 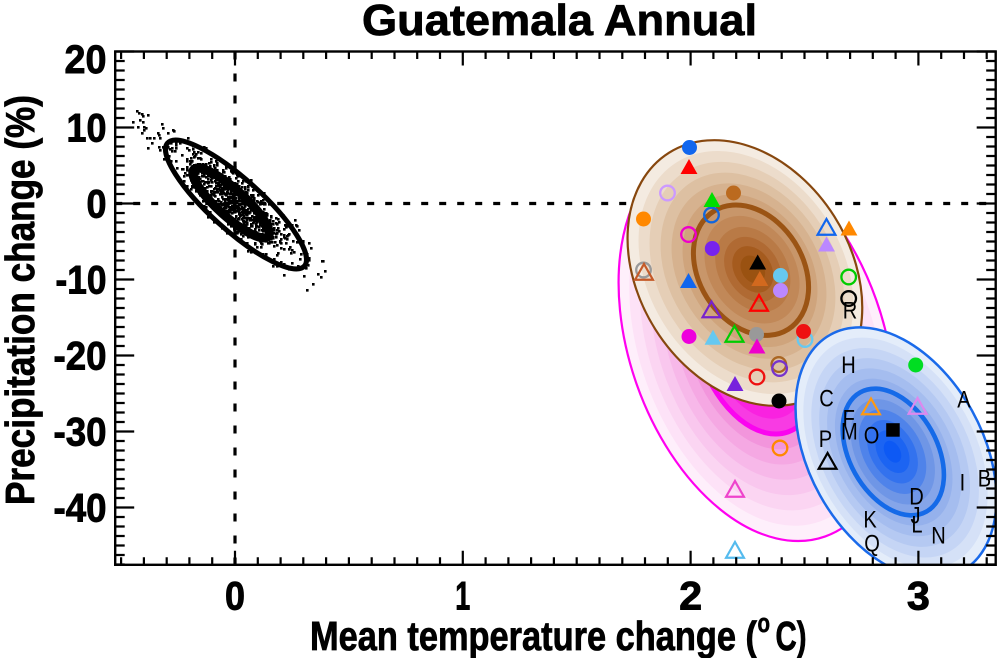 I want to click on svg-text: 1, so click(x=462, y=597).